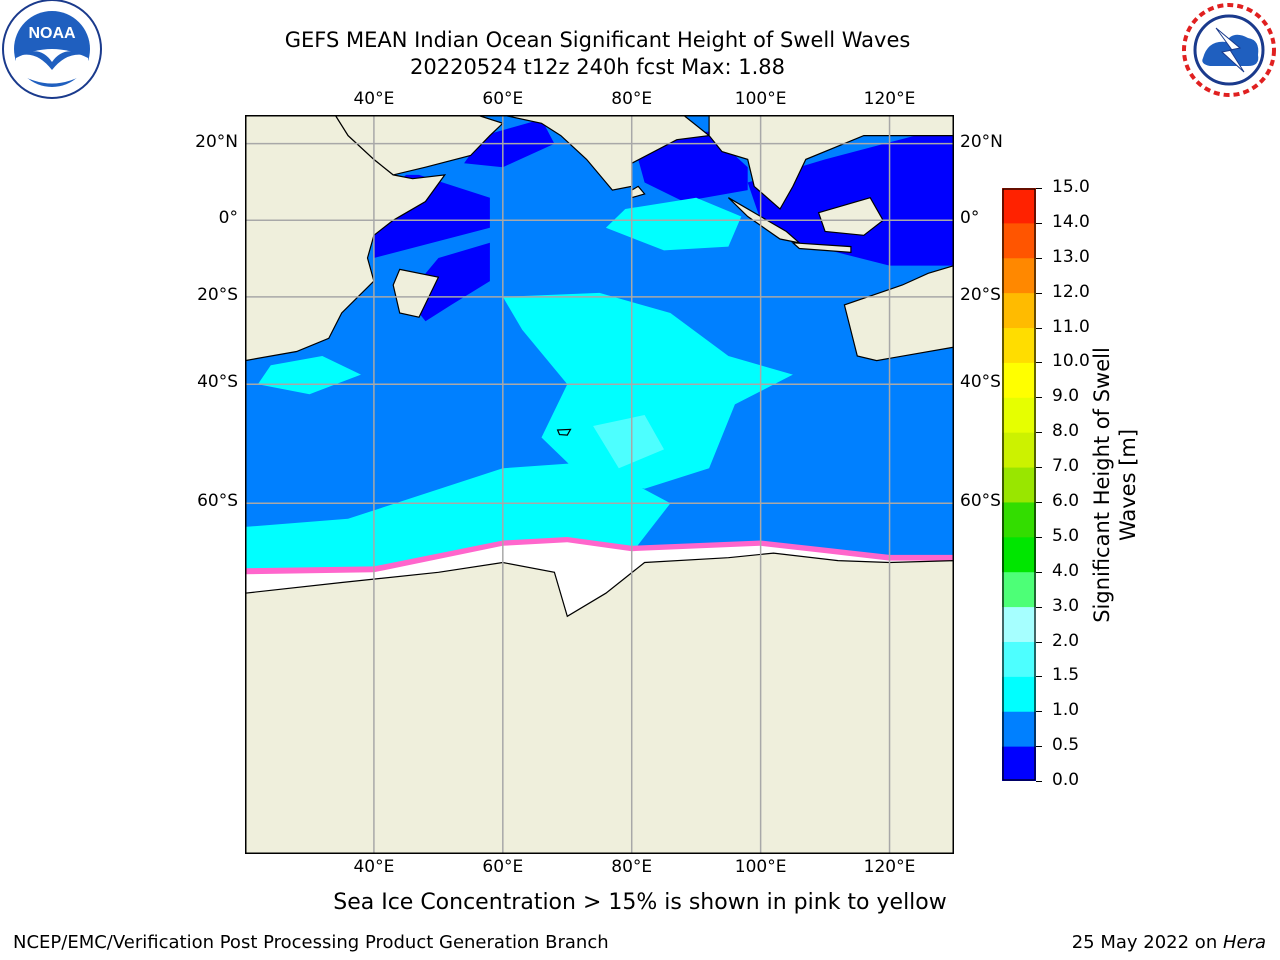  What do you see at coordinates (760, 867) in the screenshot?
I see `lon-tick-label-bottom: 100°E` at bounding box center [760, 867].